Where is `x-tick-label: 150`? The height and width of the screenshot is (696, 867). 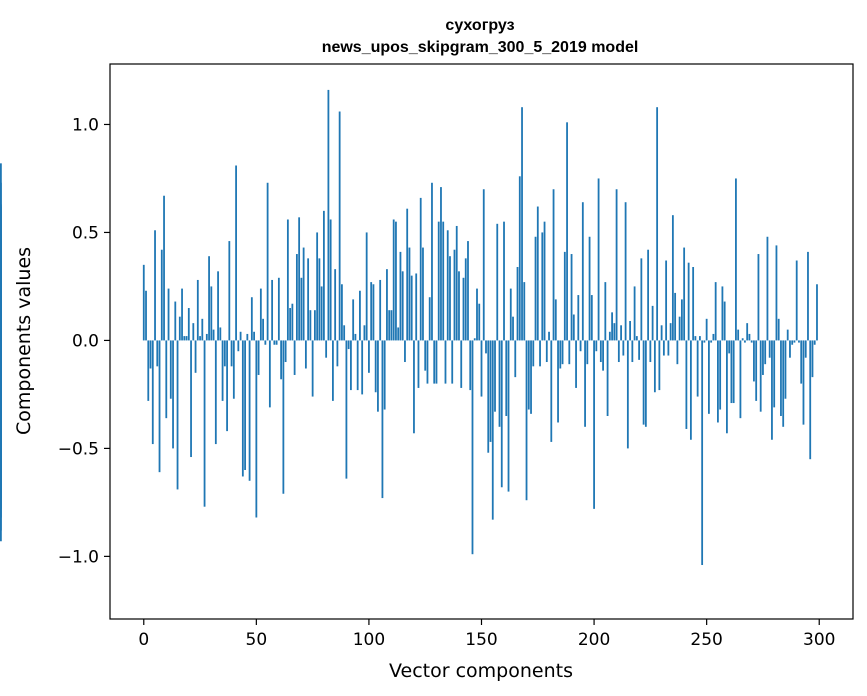
x-tick-label: 150 is located at coordinates (481, 640).